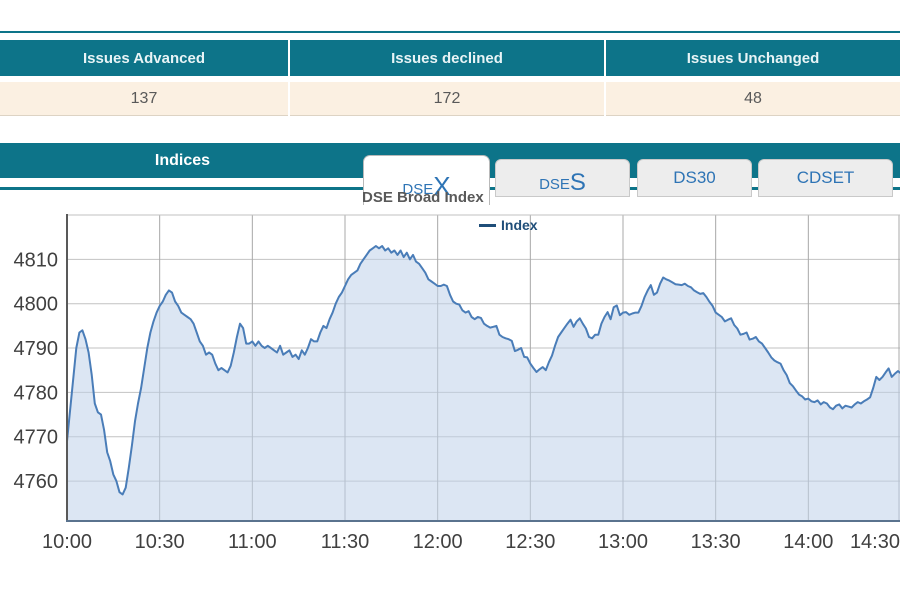 The width and height of the screenshot is (900, 600). What do you see at coordinates (345, 542) in the screenshot?
I see `svg-text: 11:30` at bounding box center [345, 542].